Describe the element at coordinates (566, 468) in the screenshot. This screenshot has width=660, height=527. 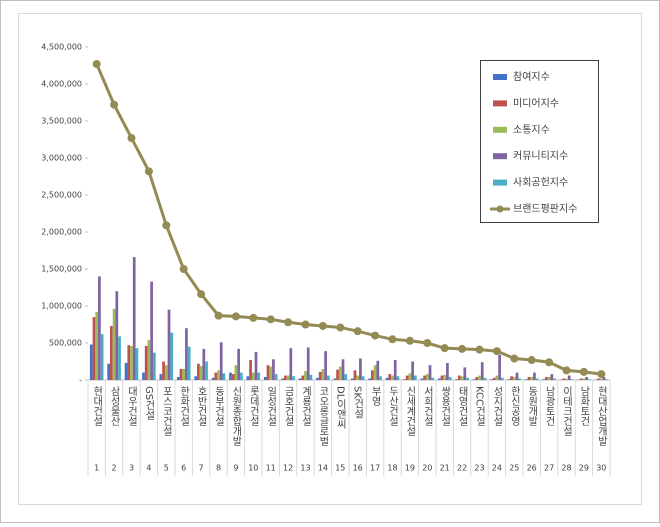
I see `rank-label: 28` at that location.